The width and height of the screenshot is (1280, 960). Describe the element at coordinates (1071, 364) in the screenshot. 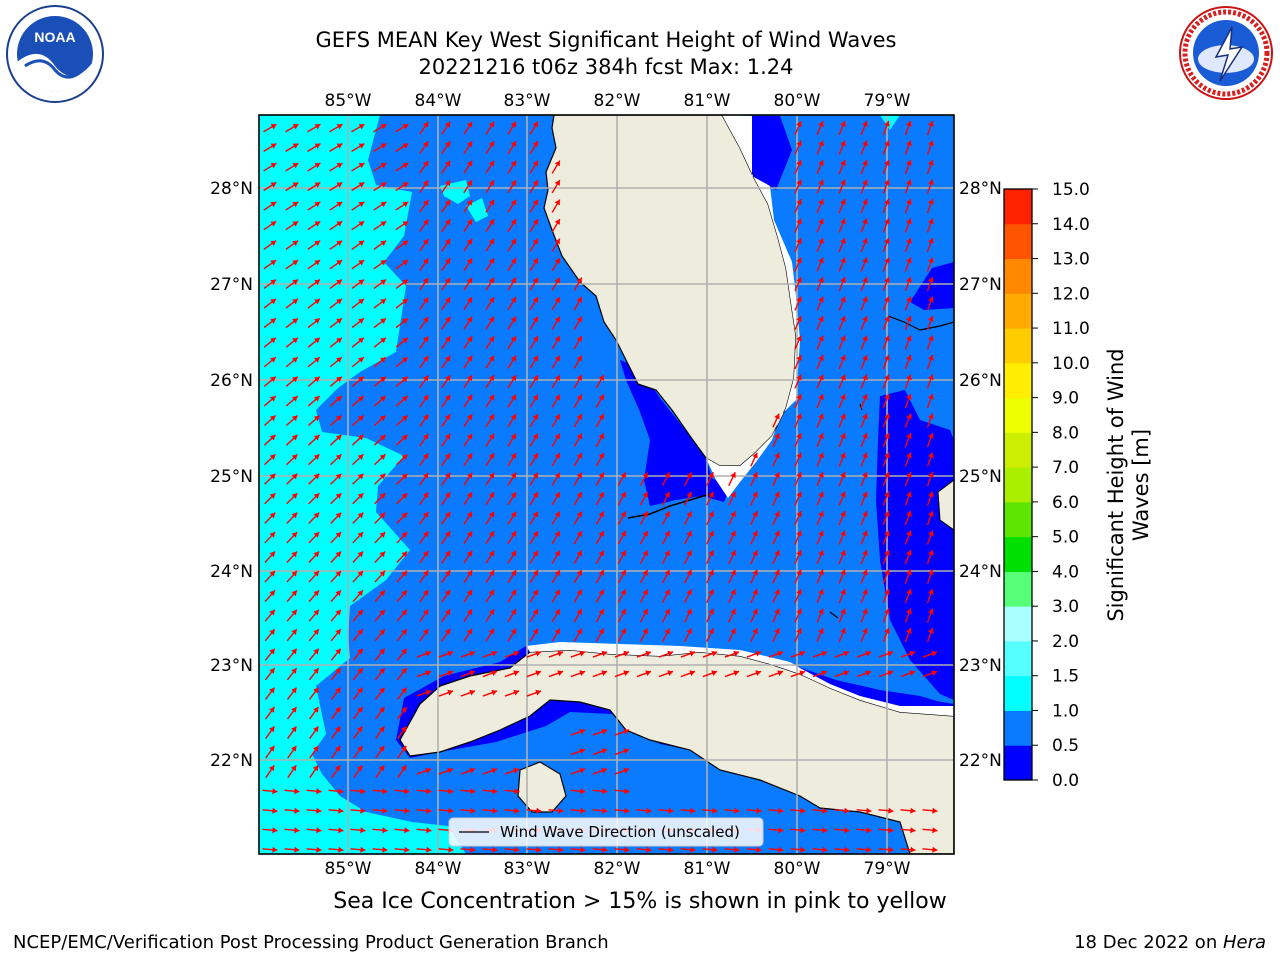

I see `colorbar-tick-label: 10.0` at that location.